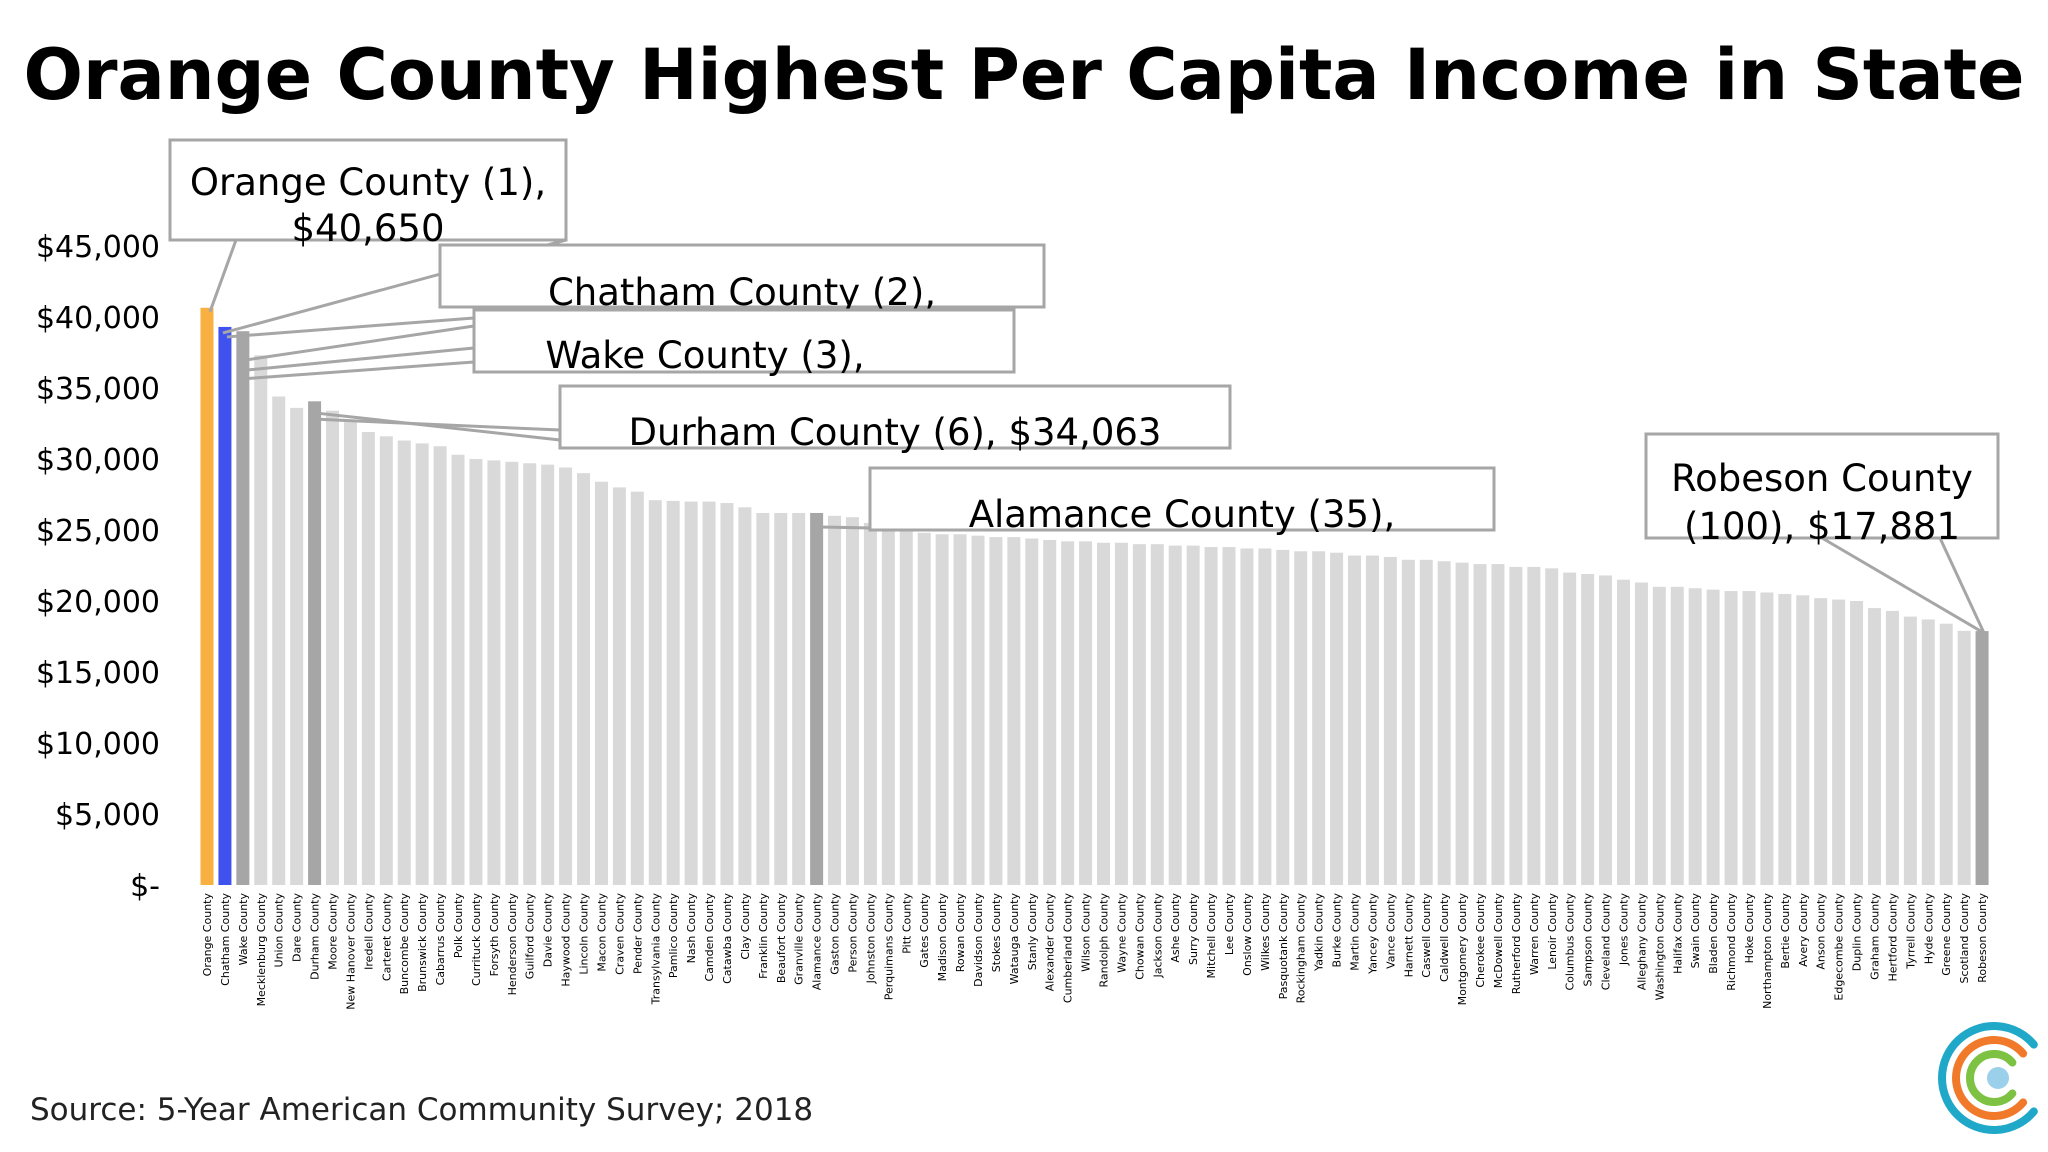 The width and height of the screenshot is (2048, 1152). Describe the element at coordinates (404, 944) in the screenshot. I see `x-tick-label: Buncombe County` at that location.